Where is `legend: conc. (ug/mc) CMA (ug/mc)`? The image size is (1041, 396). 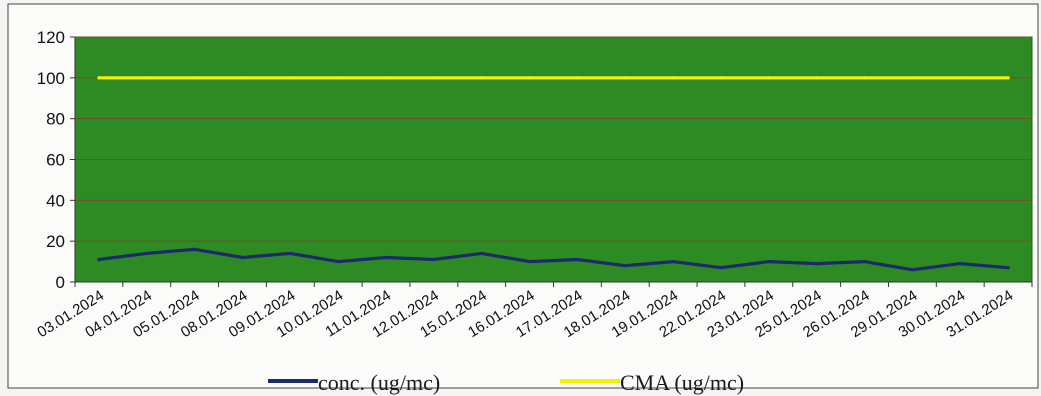 legend: conc. (ug/mc) CMA (ug/mc) is located at coordinates (506, 382).